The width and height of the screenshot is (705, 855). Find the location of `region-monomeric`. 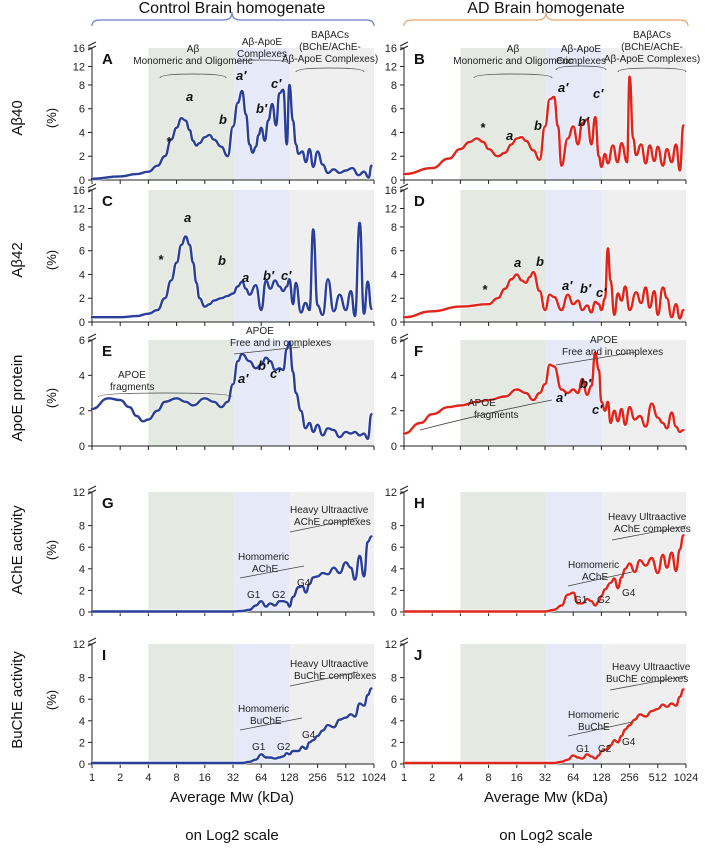

region-monomeric is located at coordinates (502, 393).